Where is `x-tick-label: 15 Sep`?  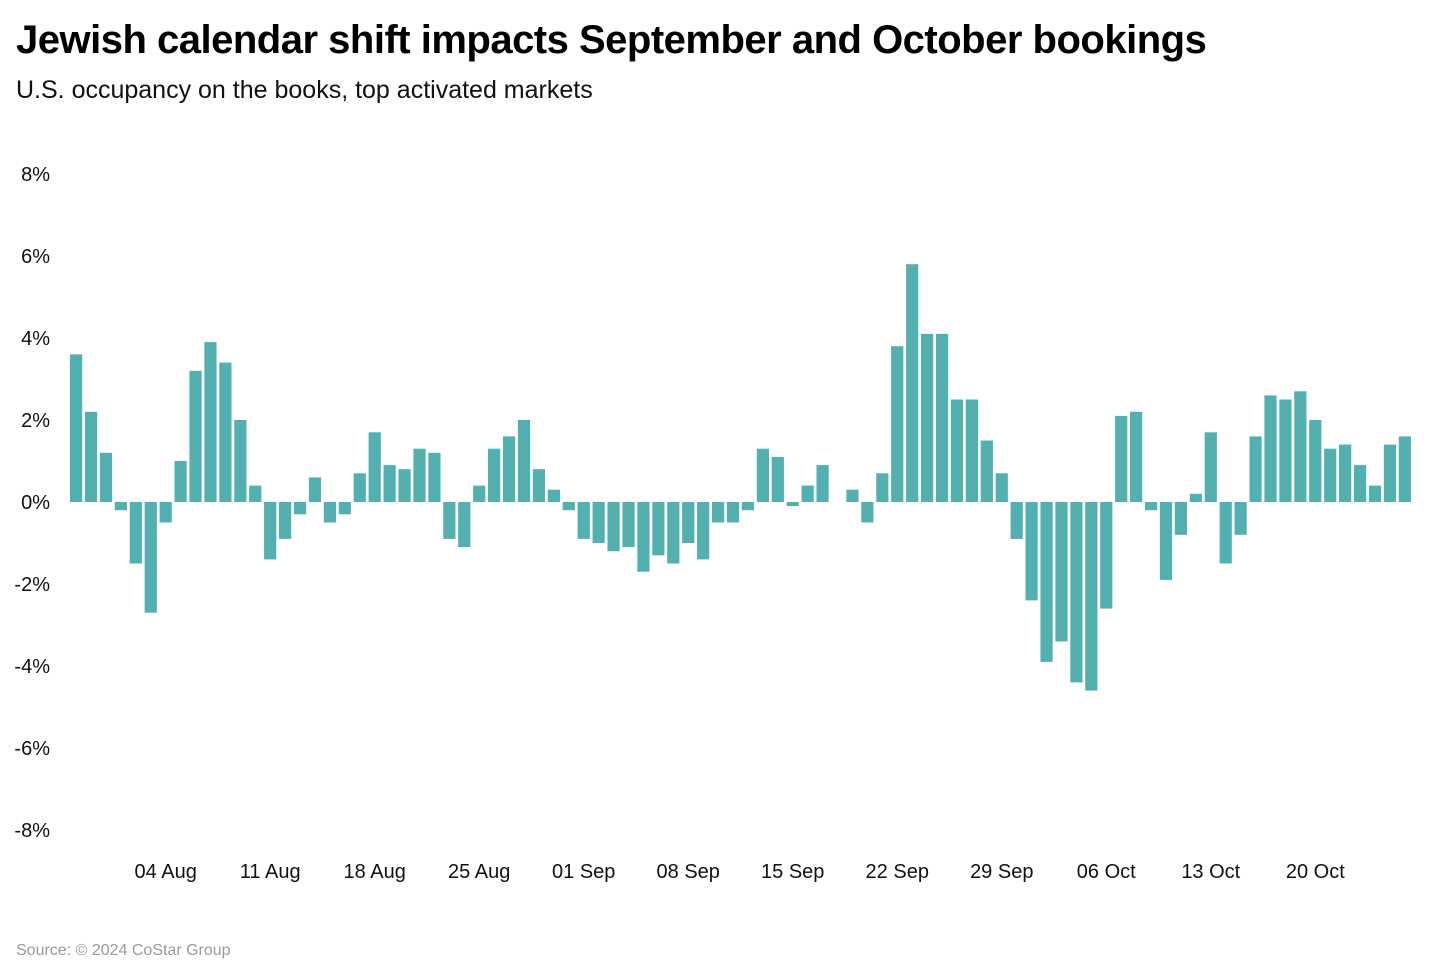
x-tick-label: 15 Sep is located at coordinates (792, 872).